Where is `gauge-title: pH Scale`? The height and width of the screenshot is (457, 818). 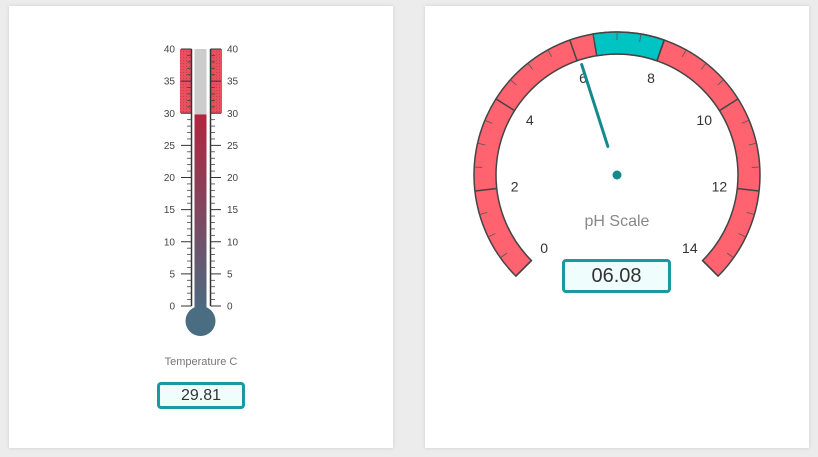 gauge-title: pH Scale is located at coordinates (617, 221).